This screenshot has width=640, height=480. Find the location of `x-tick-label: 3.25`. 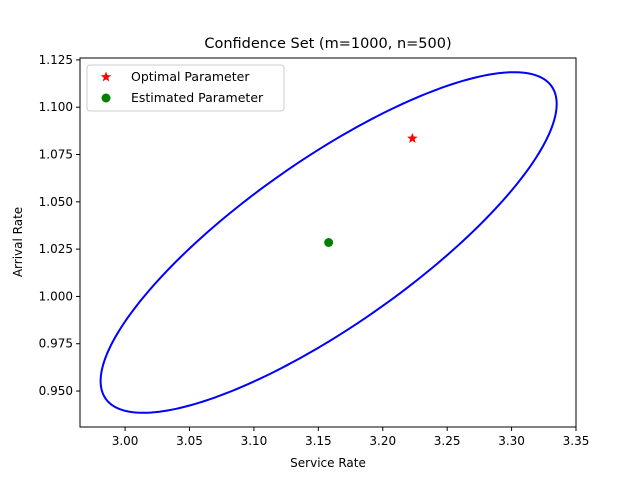

x-tick-label: 3.25 is located at coordinates (447, 441).